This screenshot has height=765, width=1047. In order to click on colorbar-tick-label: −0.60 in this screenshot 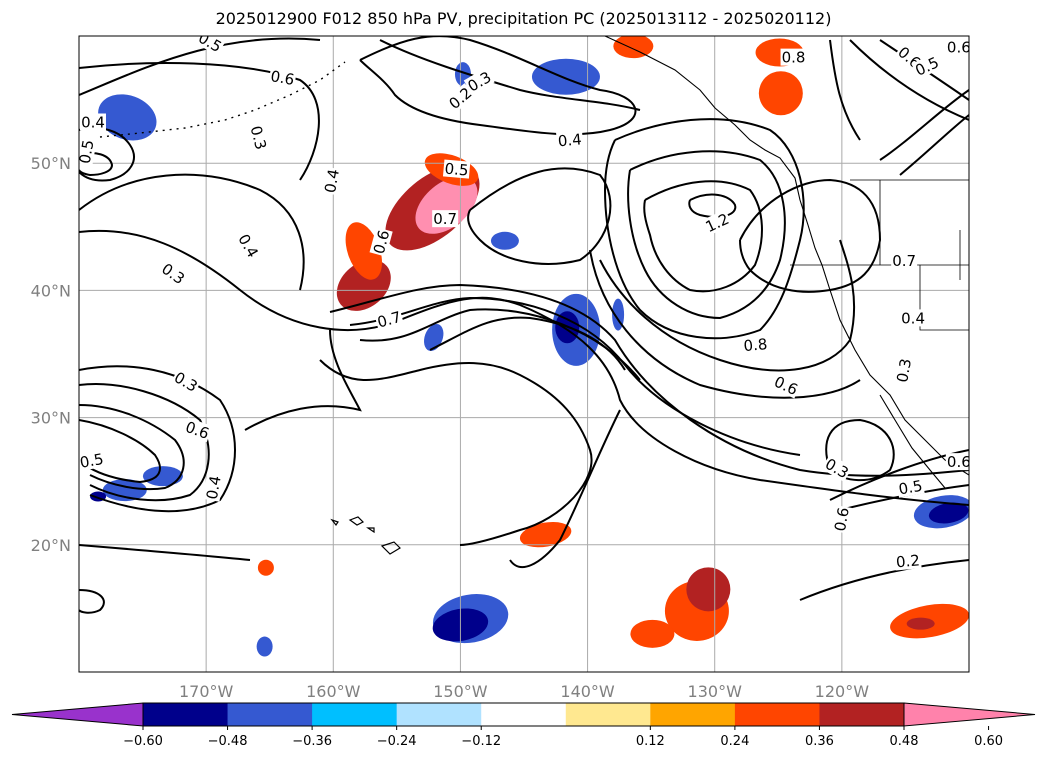, I will do `click(143, 741)`.